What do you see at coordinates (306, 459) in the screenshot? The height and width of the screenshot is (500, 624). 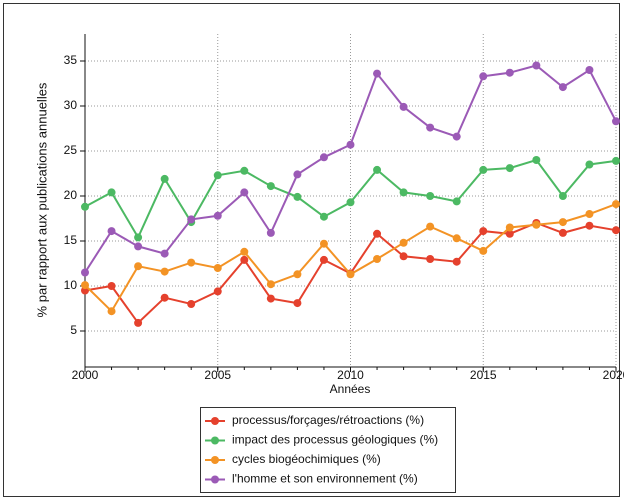 I see `legend-label: cycles biogéochimiques (%)` at bounding box center [306, 459].